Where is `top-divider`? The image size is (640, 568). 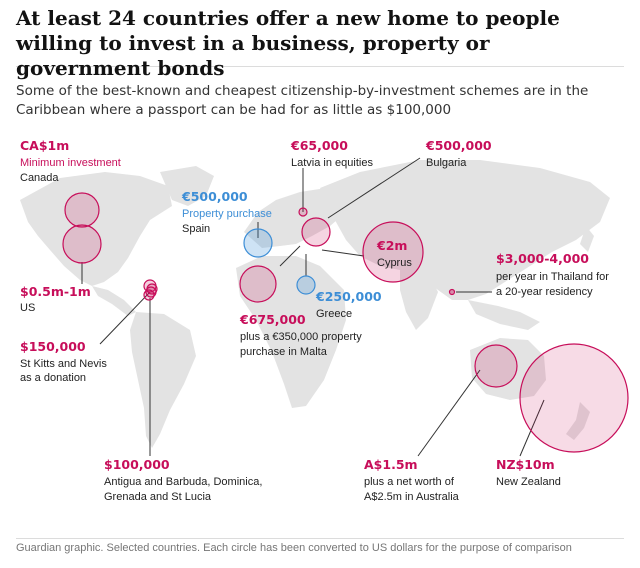
top-divider is located at coordinates (320, 66).